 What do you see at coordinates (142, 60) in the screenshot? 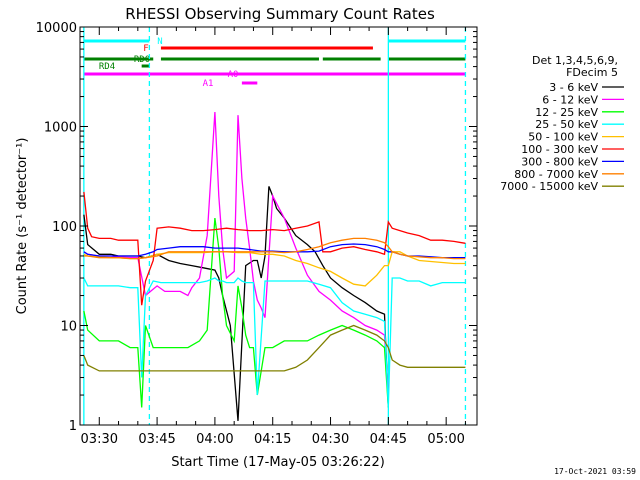
I see `state-bar-label: RD0` at bounding box center [142, 60].